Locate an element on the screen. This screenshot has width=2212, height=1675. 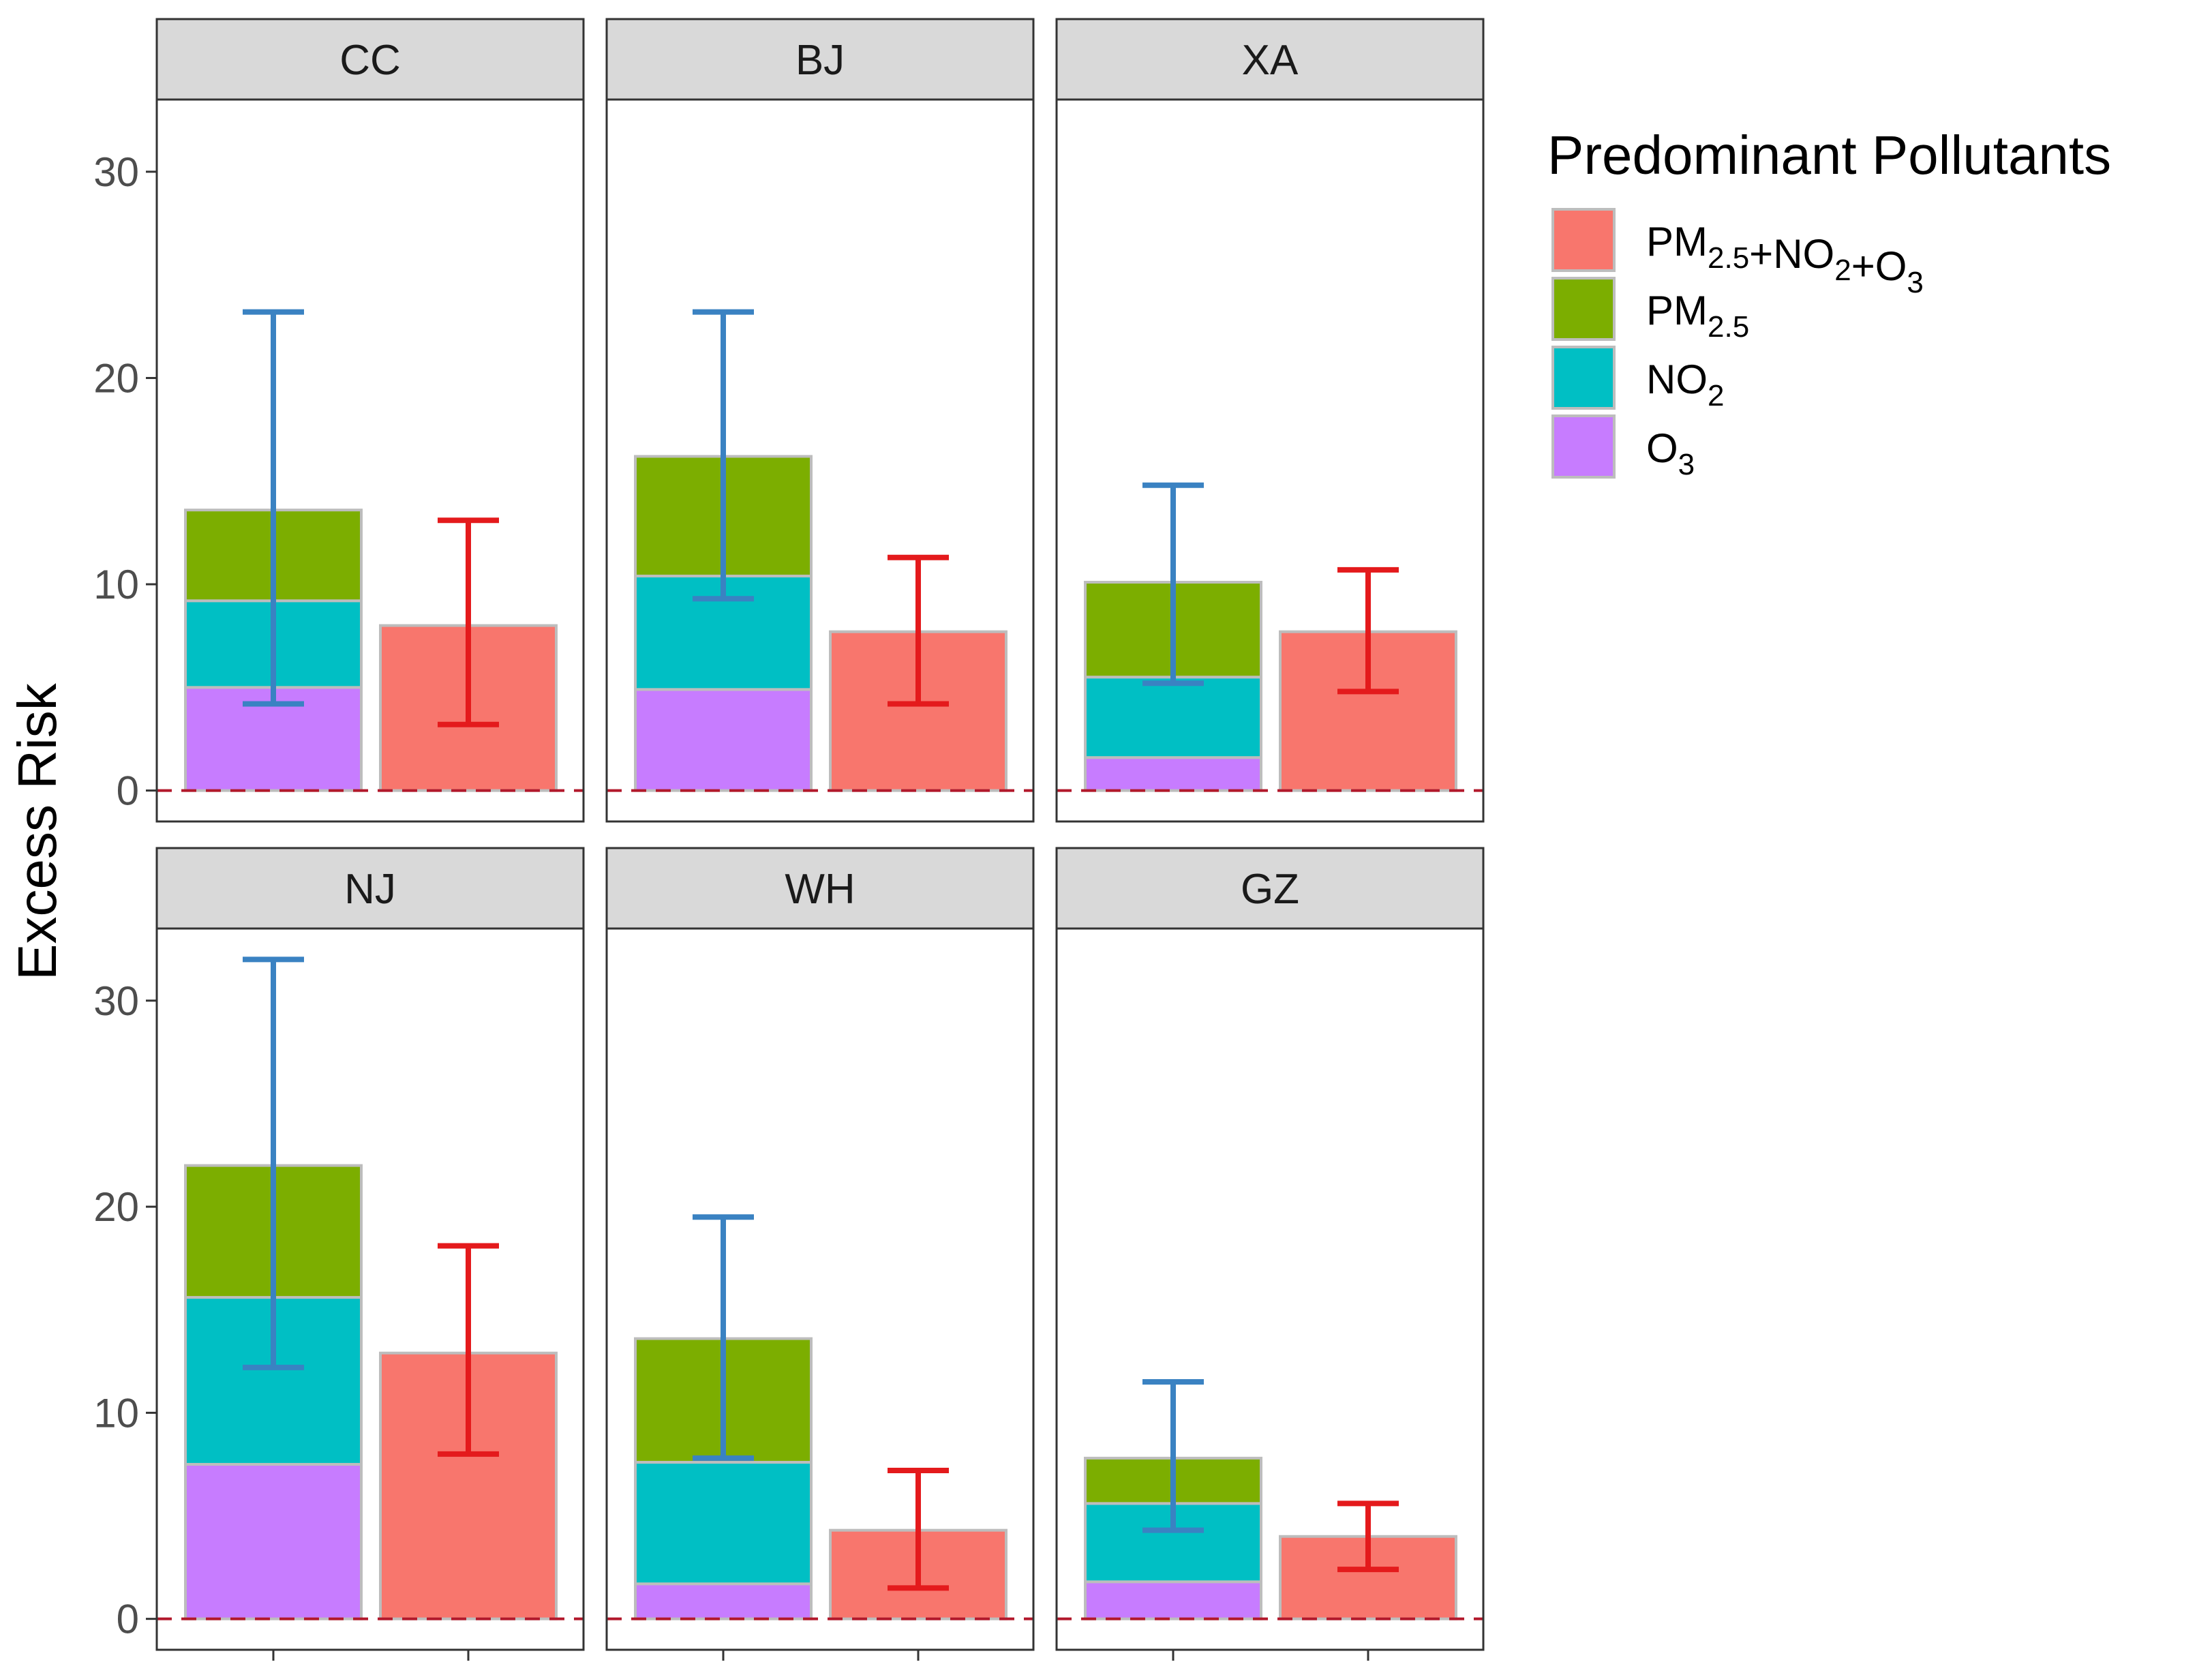
strip-label: GZ is located at coordinates (1270, 889).